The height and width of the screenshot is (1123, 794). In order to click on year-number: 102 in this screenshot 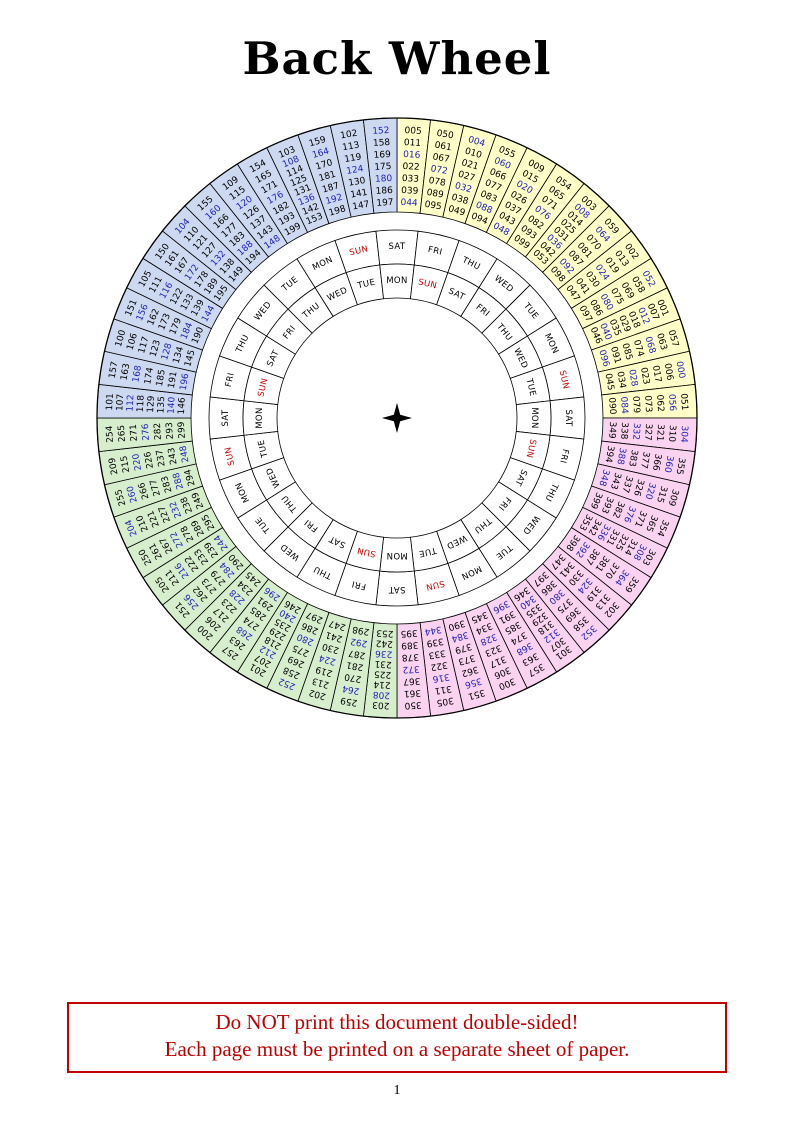, I will do `click(349, 135)`.